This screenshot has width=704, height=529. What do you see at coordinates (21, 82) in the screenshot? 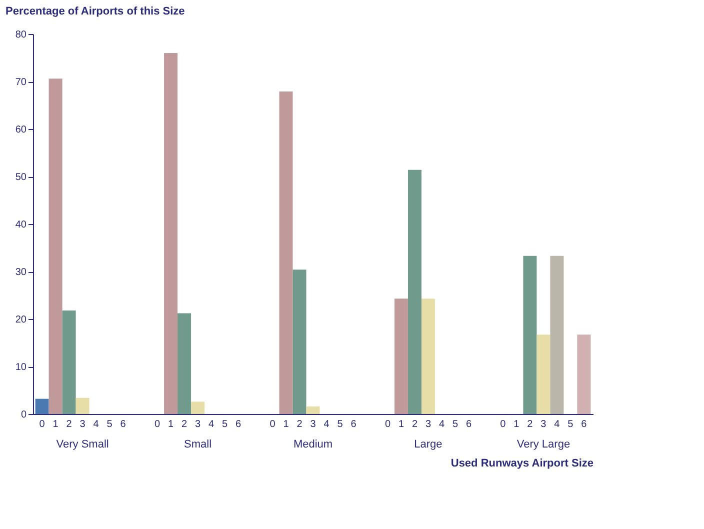
I see `y-tick-label: 70` at bounding box center [21, 82].